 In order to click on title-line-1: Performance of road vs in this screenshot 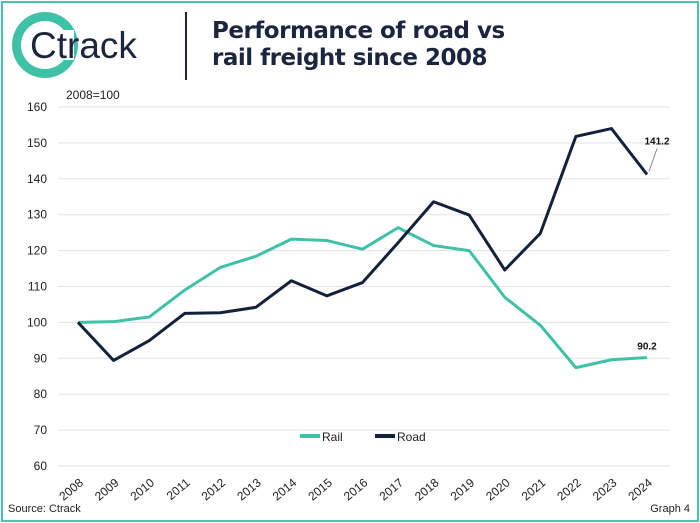, I will do `click(358, 31)`.